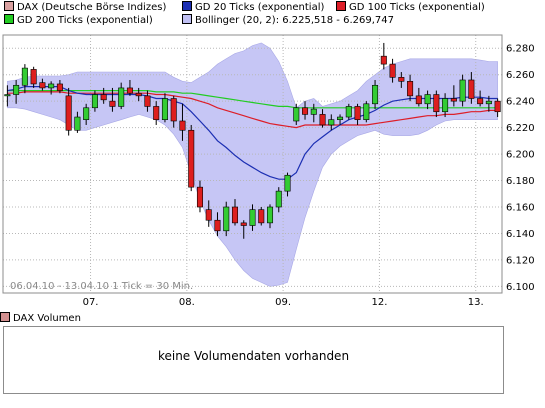 This screenshot has width=545, height=408. Describe the element at coordinates (187, 19) in the screenshot. I see `legend-swatch-bollinger` at that location.